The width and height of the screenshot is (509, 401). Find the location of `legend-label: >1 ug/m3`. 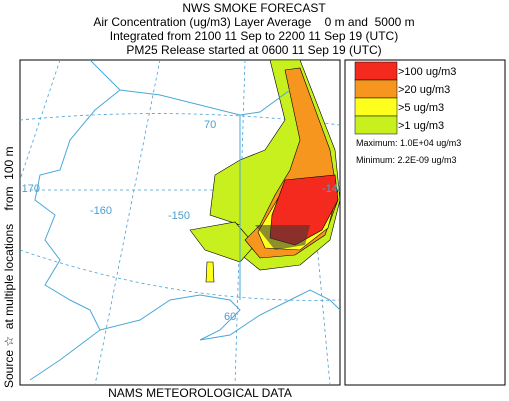

legend-label: >1 ug/m3 is located at coordinates (421, 126).